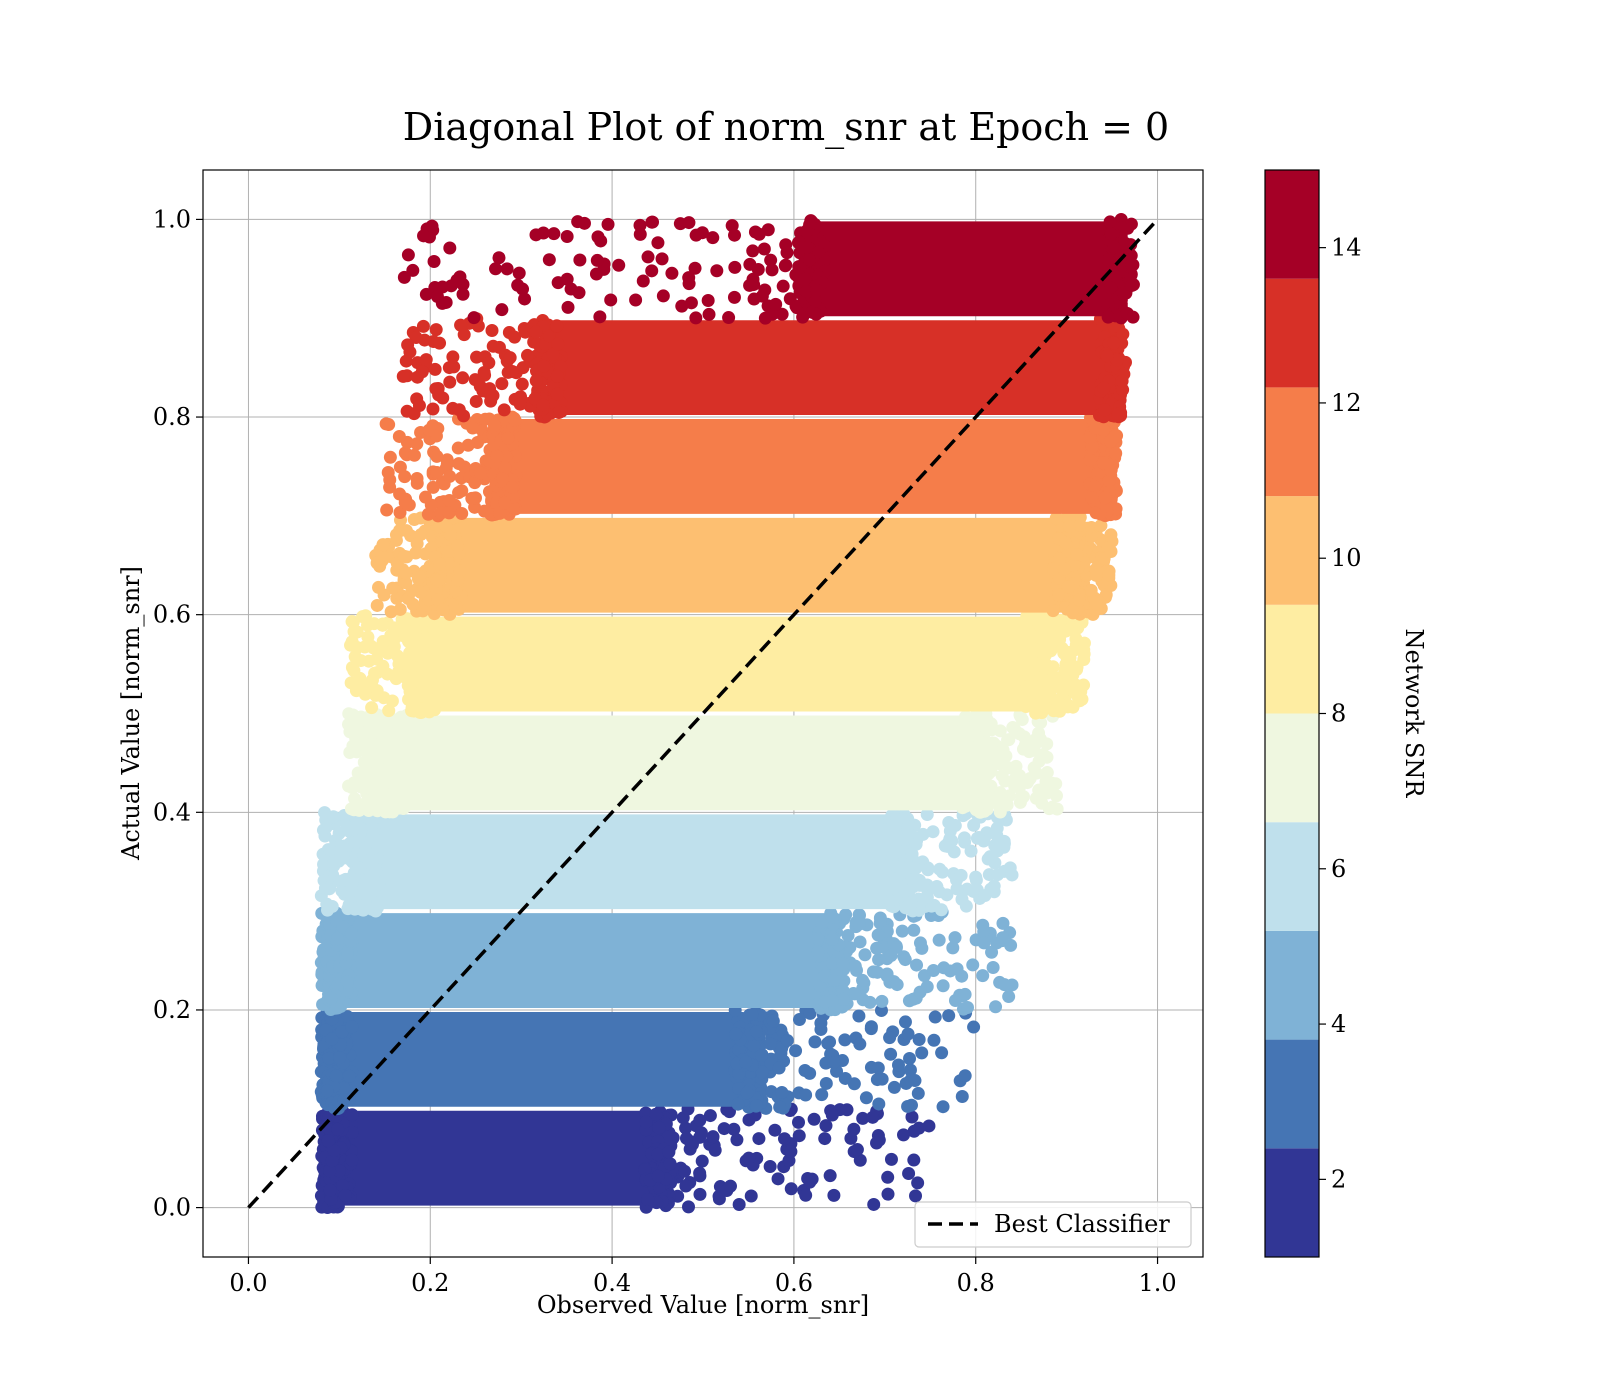 The image size is (1600, 1400). Describe the element at coordinates (1346, 558) in the screenshot. I see `colorbar-tick-label: 10` at that location.